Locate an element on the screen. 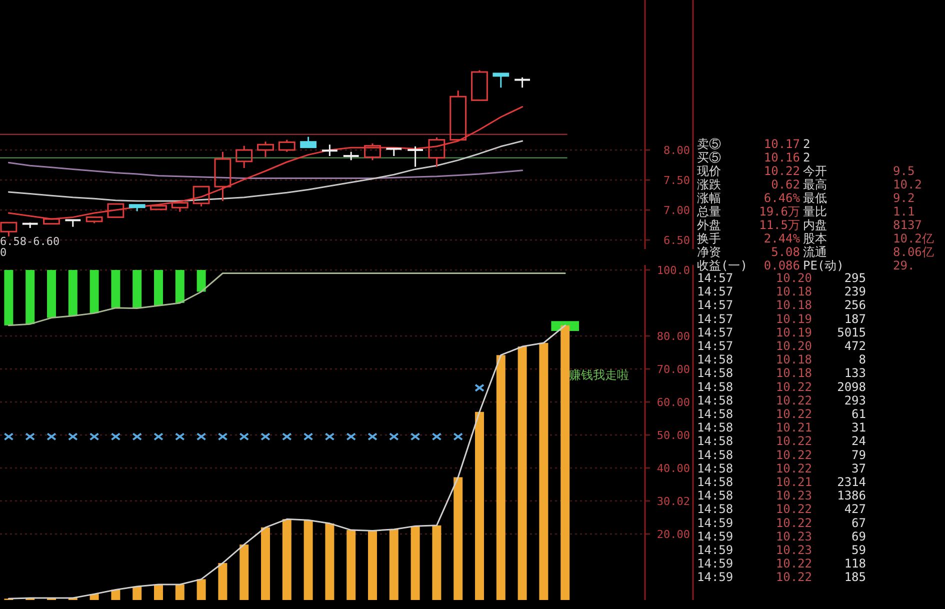  y-tick-label: 100.0 is located at coordinates (673, 270).